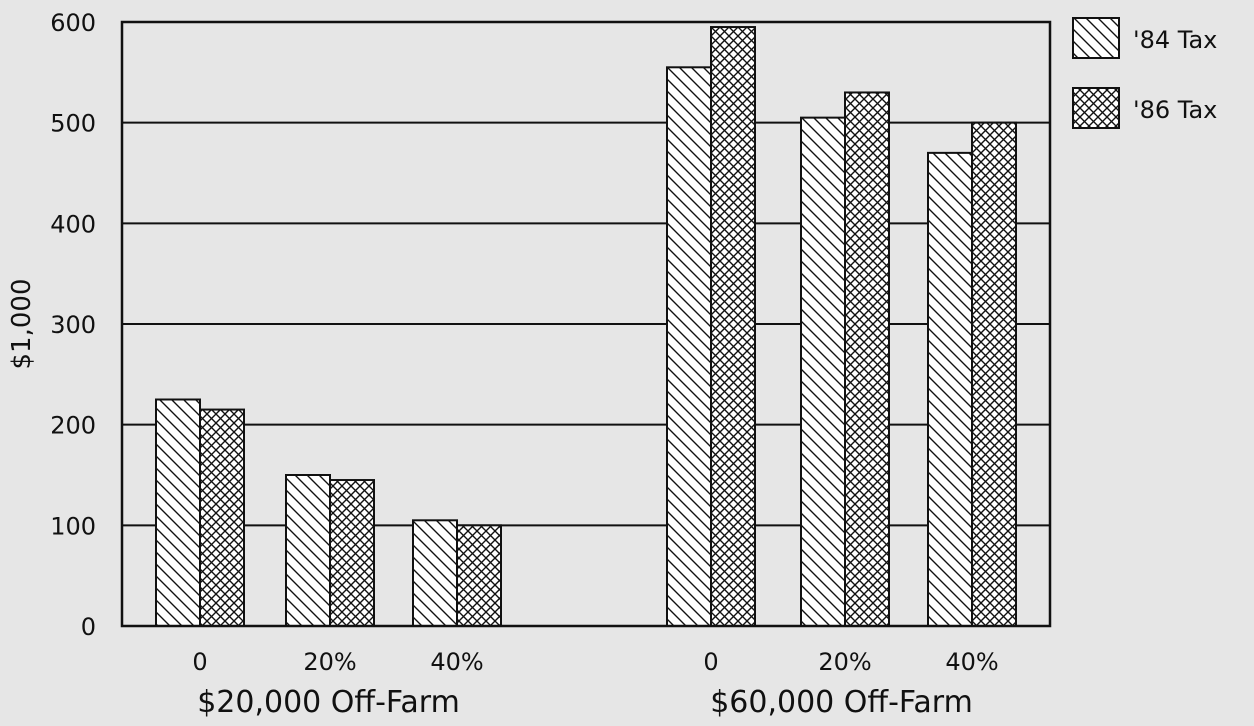 The width and height of the screenshot is (1254, 726). What do you see at coordinates (73, 23) in the screenshot?
I see `y-tick-label: 600` at bounding box center [73, 23].